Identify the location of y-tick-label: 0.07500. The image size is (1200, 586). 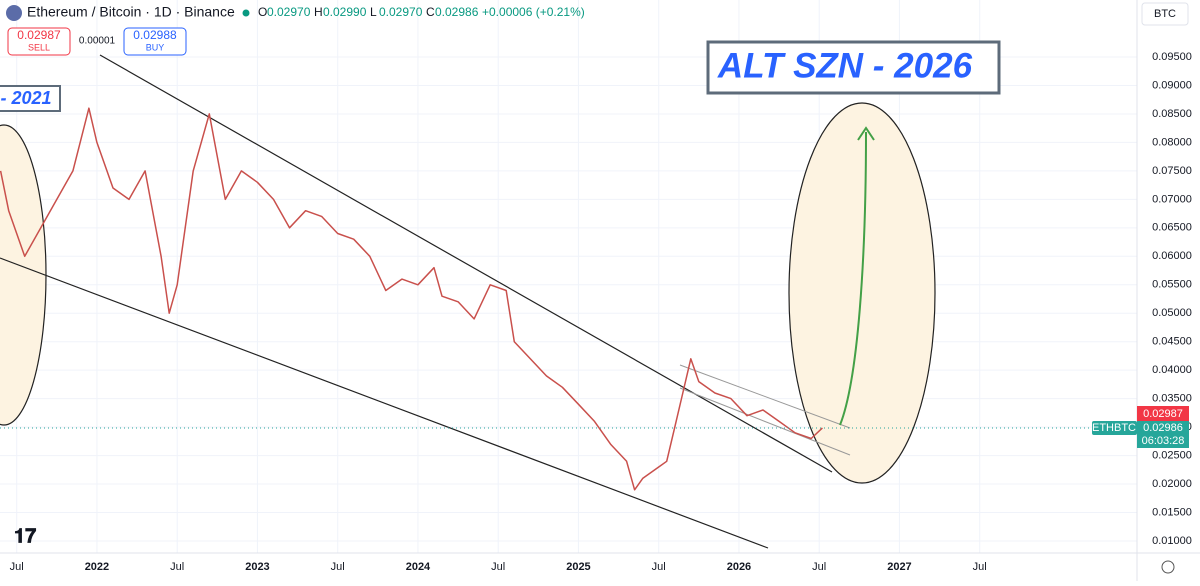
(1172, 171).